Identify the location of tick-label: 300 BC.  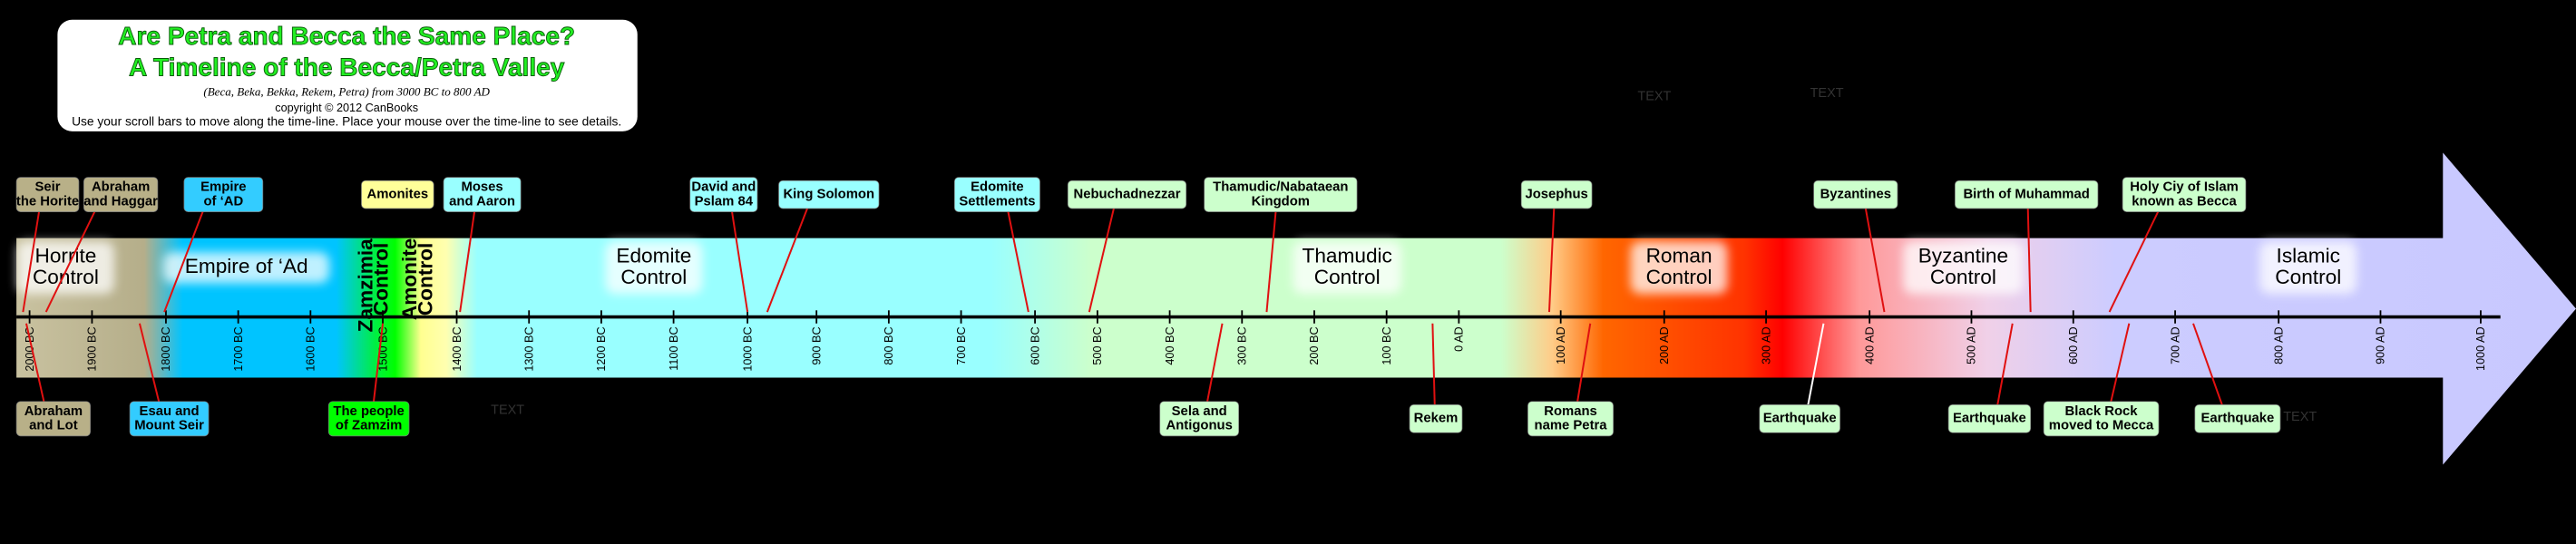
(1242, 345).